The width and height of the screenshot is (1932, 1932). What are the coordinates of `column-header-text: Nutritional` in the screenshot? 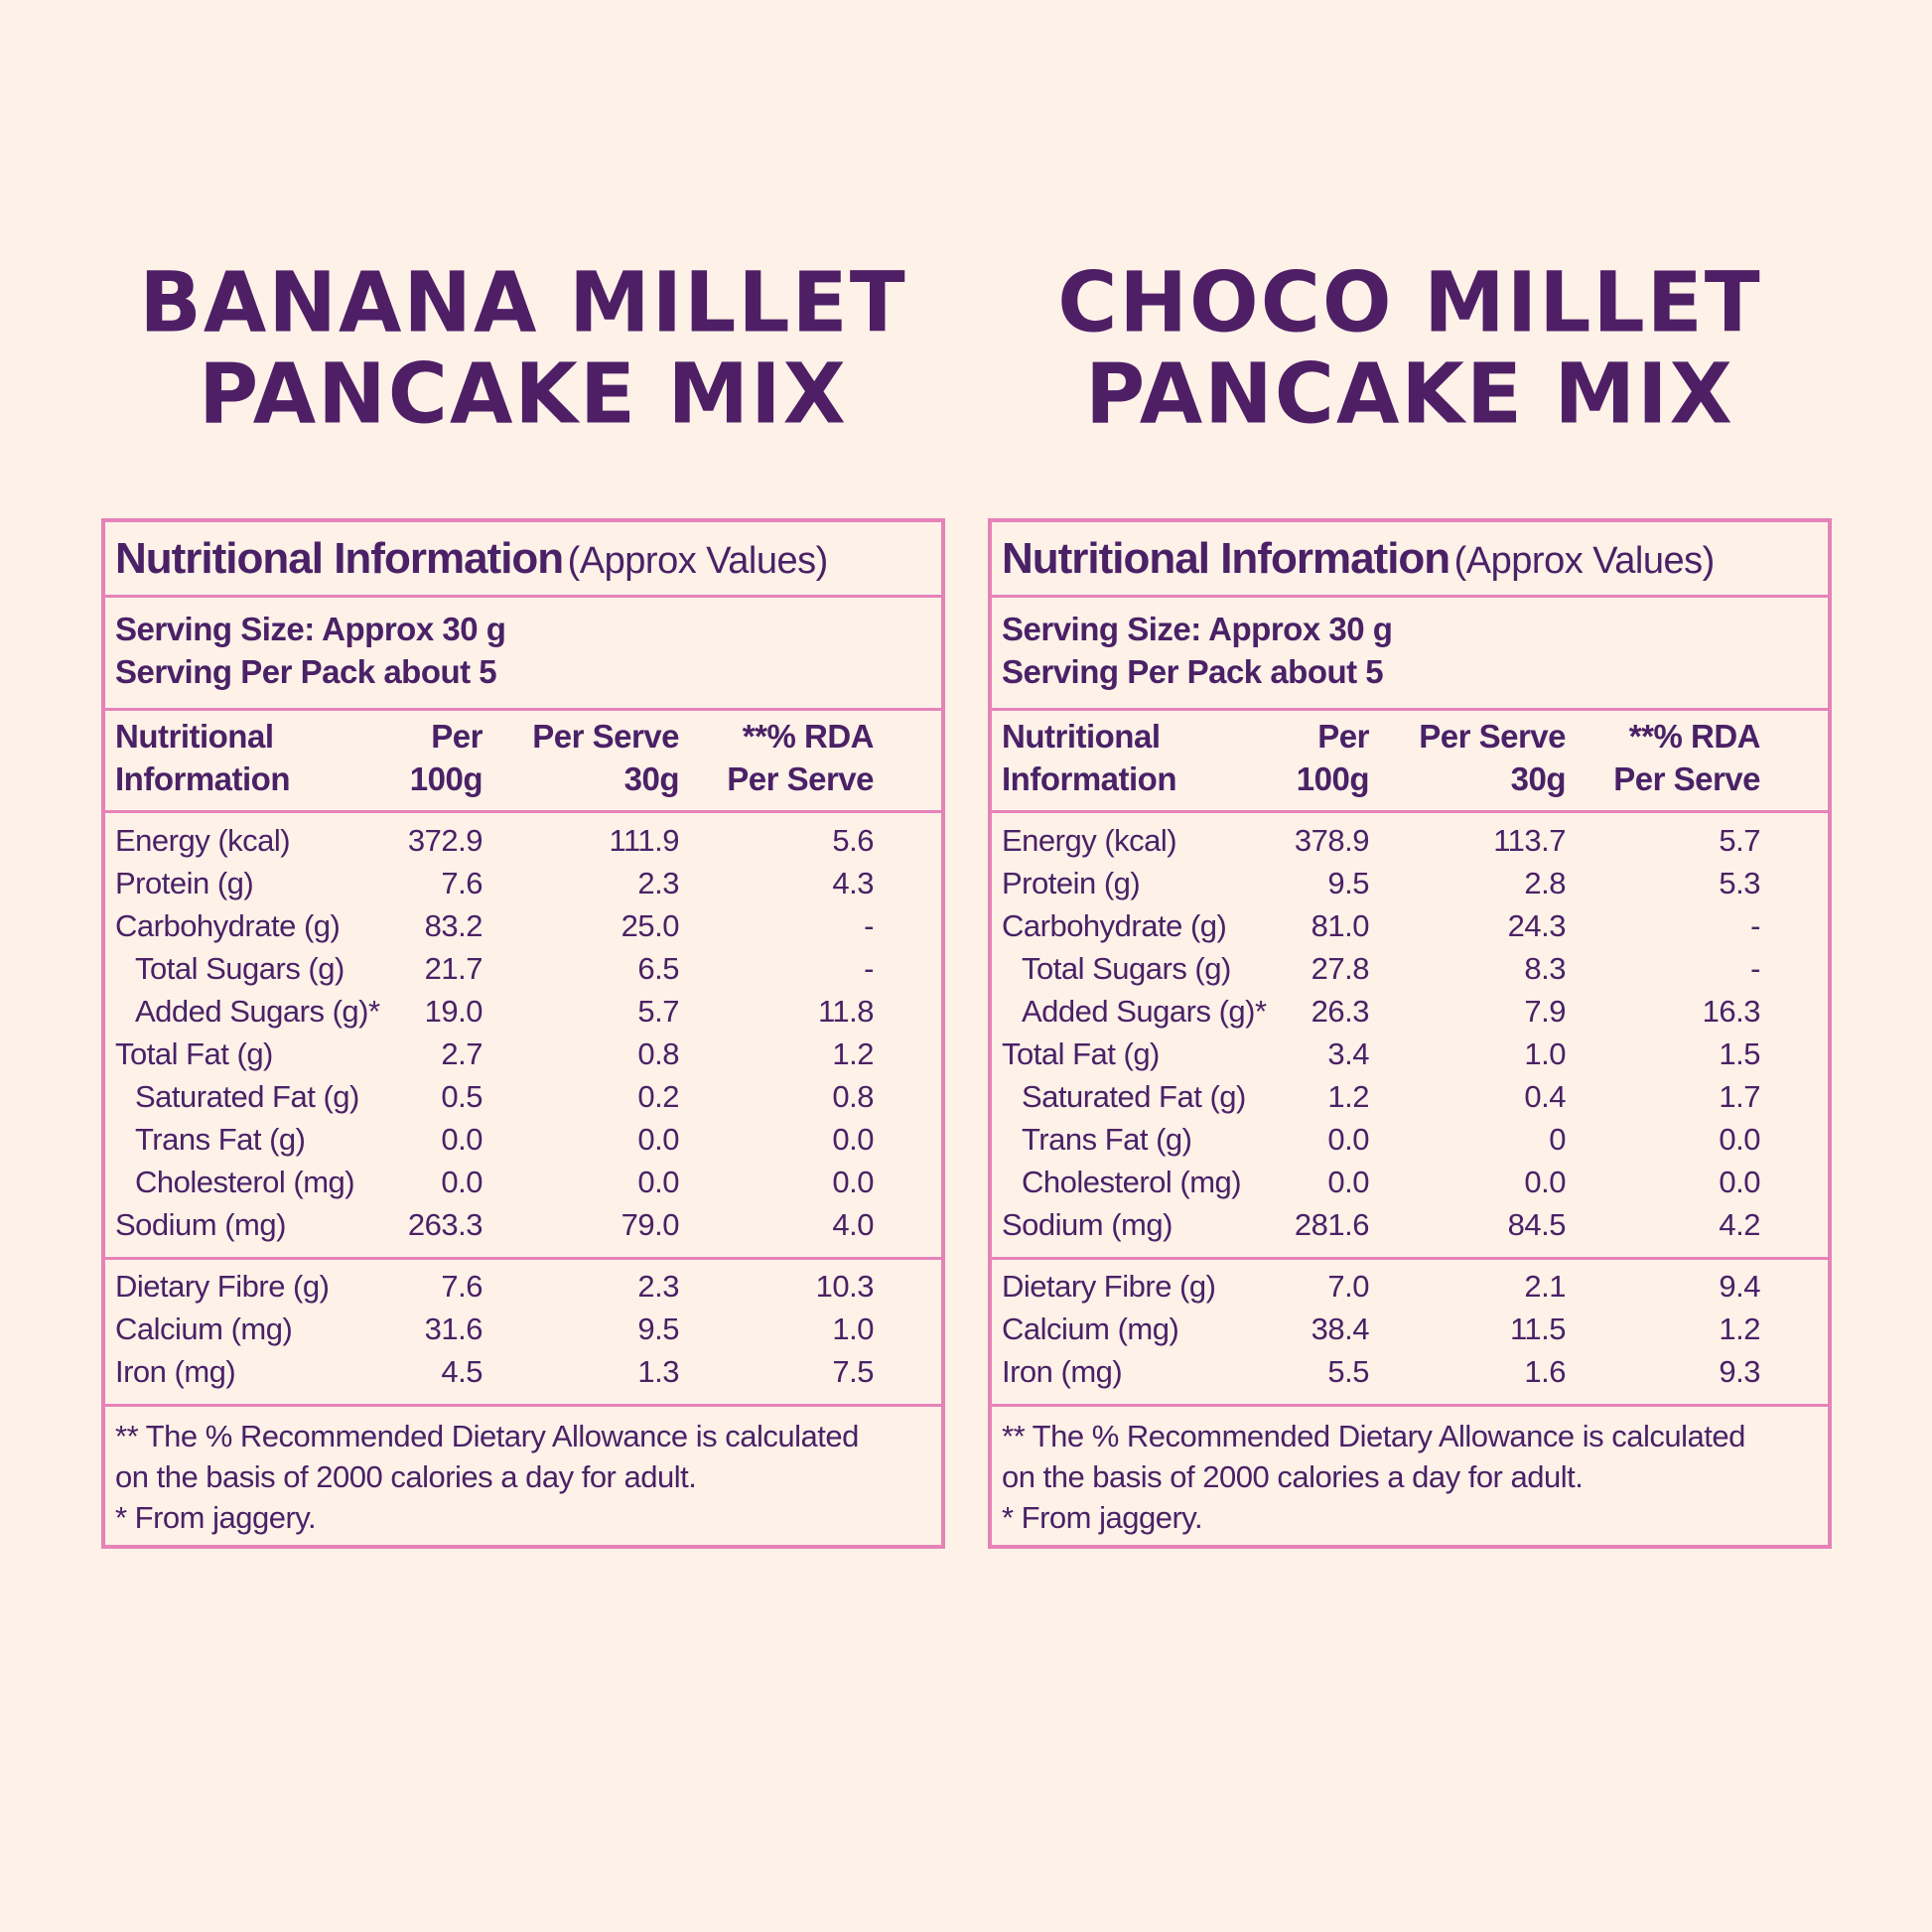 It's located at (195, 736).